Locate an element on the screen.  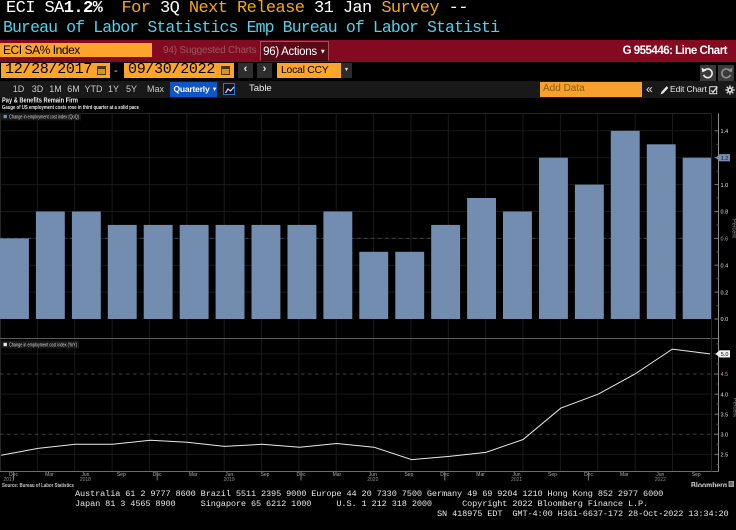
svg-text: 2020 is located at coordinates (372, 480).